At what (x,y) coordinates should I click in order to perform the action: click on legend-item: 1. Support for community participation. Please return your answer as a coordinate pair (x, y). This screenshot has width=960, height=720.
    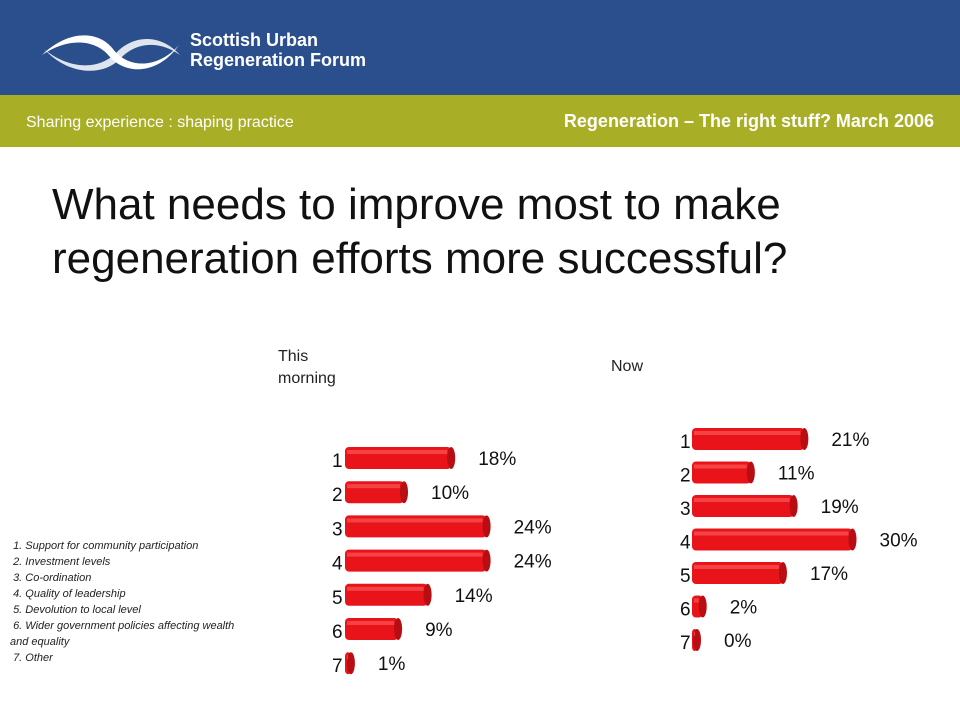
    Looking at the image, I should click on (104, 546).